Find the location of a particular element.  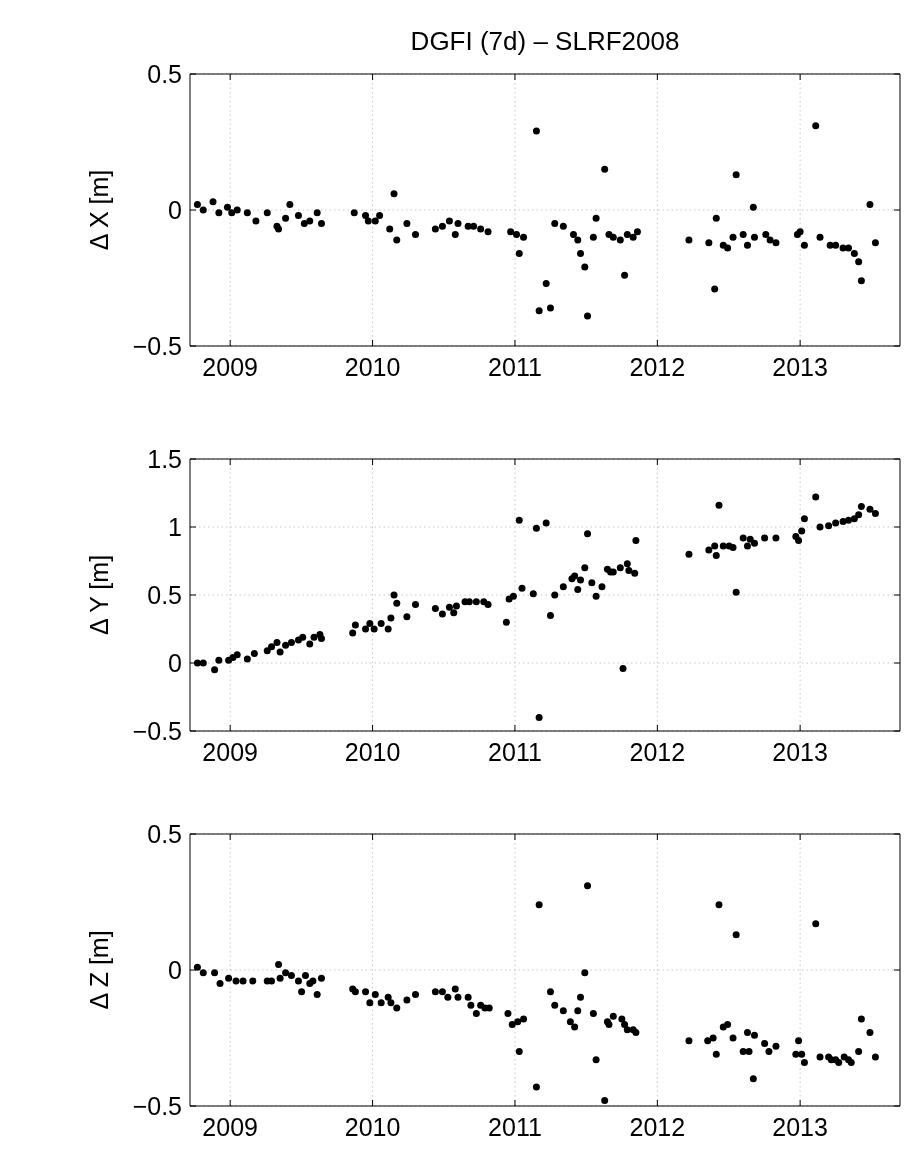

y-axis-title: Δ Z [m] is located at coordinates (99, 970).